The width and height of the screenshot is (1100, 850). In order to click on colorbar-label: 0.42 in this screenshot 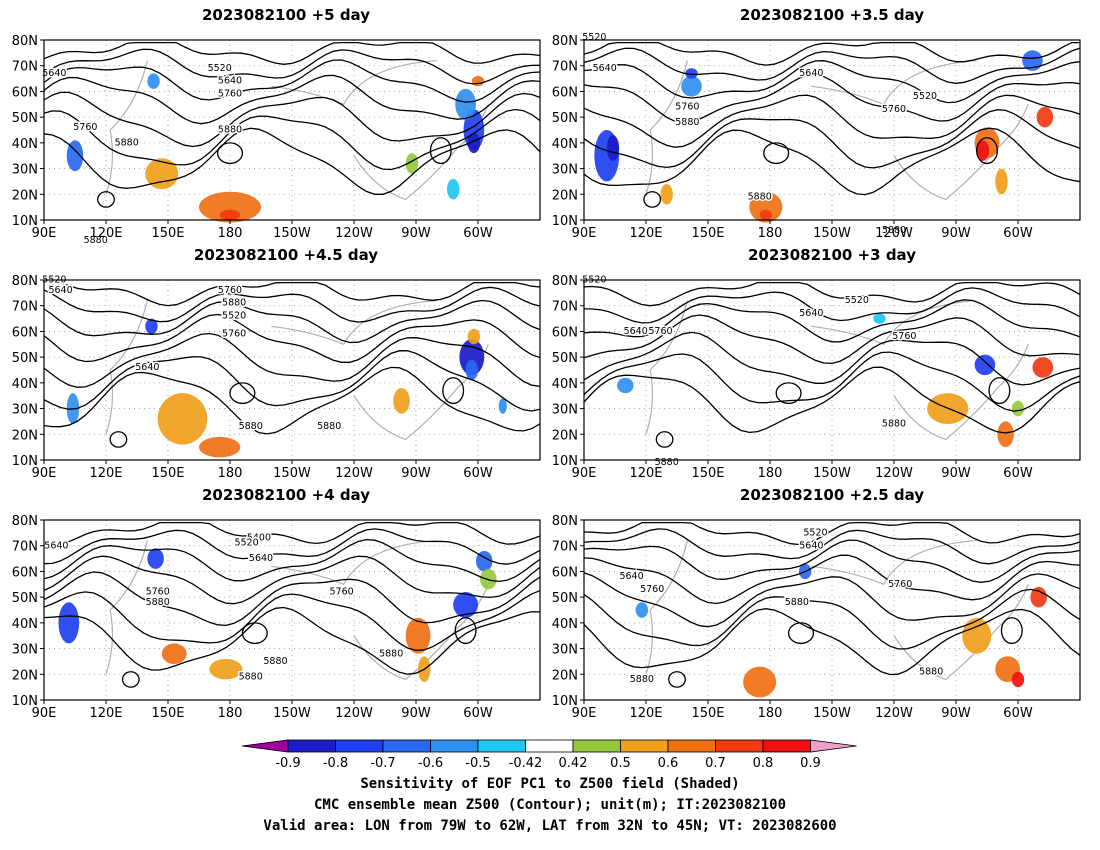, I will do `click(573, 763)`.